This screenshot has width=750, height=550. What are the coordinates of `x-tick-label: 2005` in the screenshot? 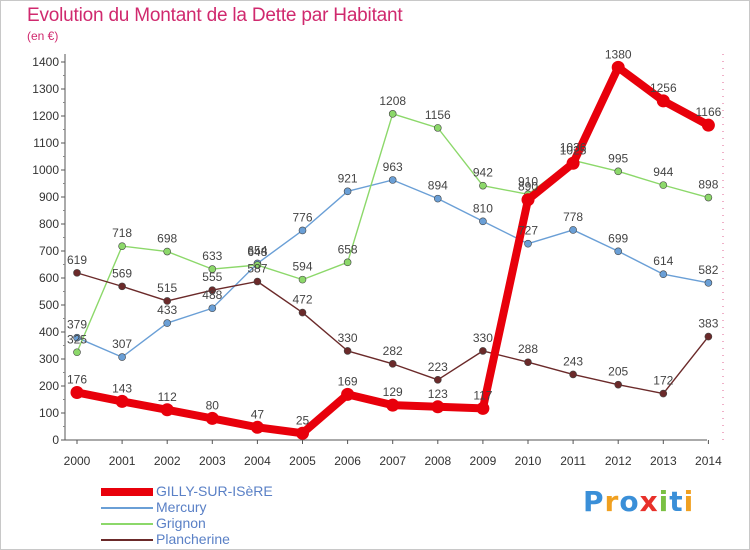 It's located at (302, 461).